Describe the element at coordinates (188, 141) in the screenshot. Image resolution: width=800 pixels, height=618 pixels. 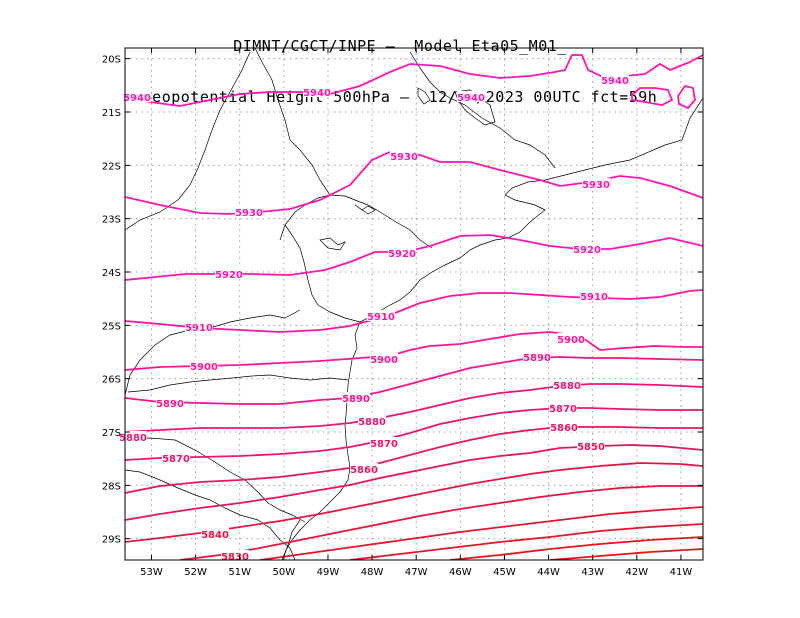
I see `state-border-ms` at that location.